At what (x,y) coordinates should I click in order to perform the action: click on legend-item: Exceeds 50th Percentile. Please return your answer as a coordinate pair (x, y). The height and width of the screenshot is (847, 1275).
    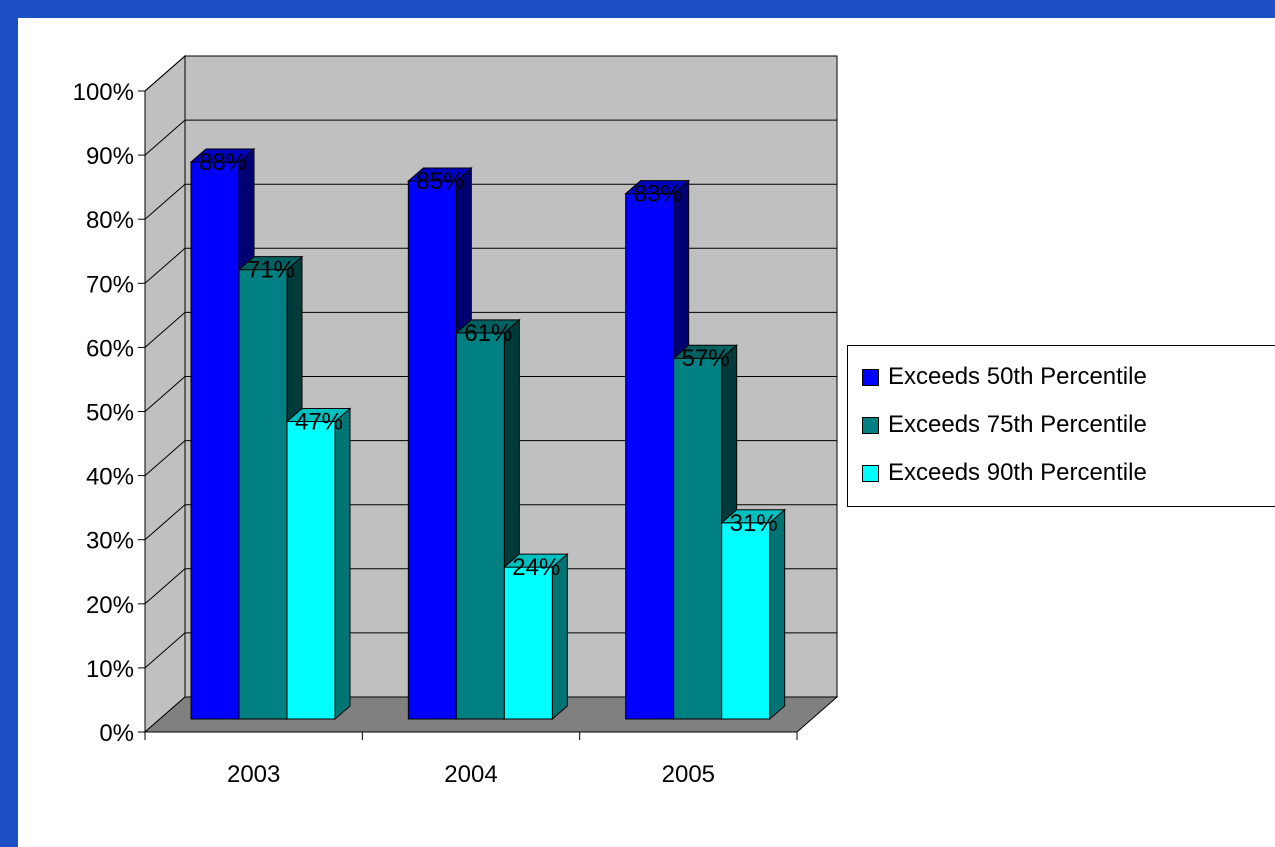
    Looking at the image, I should click on (1004, 377).